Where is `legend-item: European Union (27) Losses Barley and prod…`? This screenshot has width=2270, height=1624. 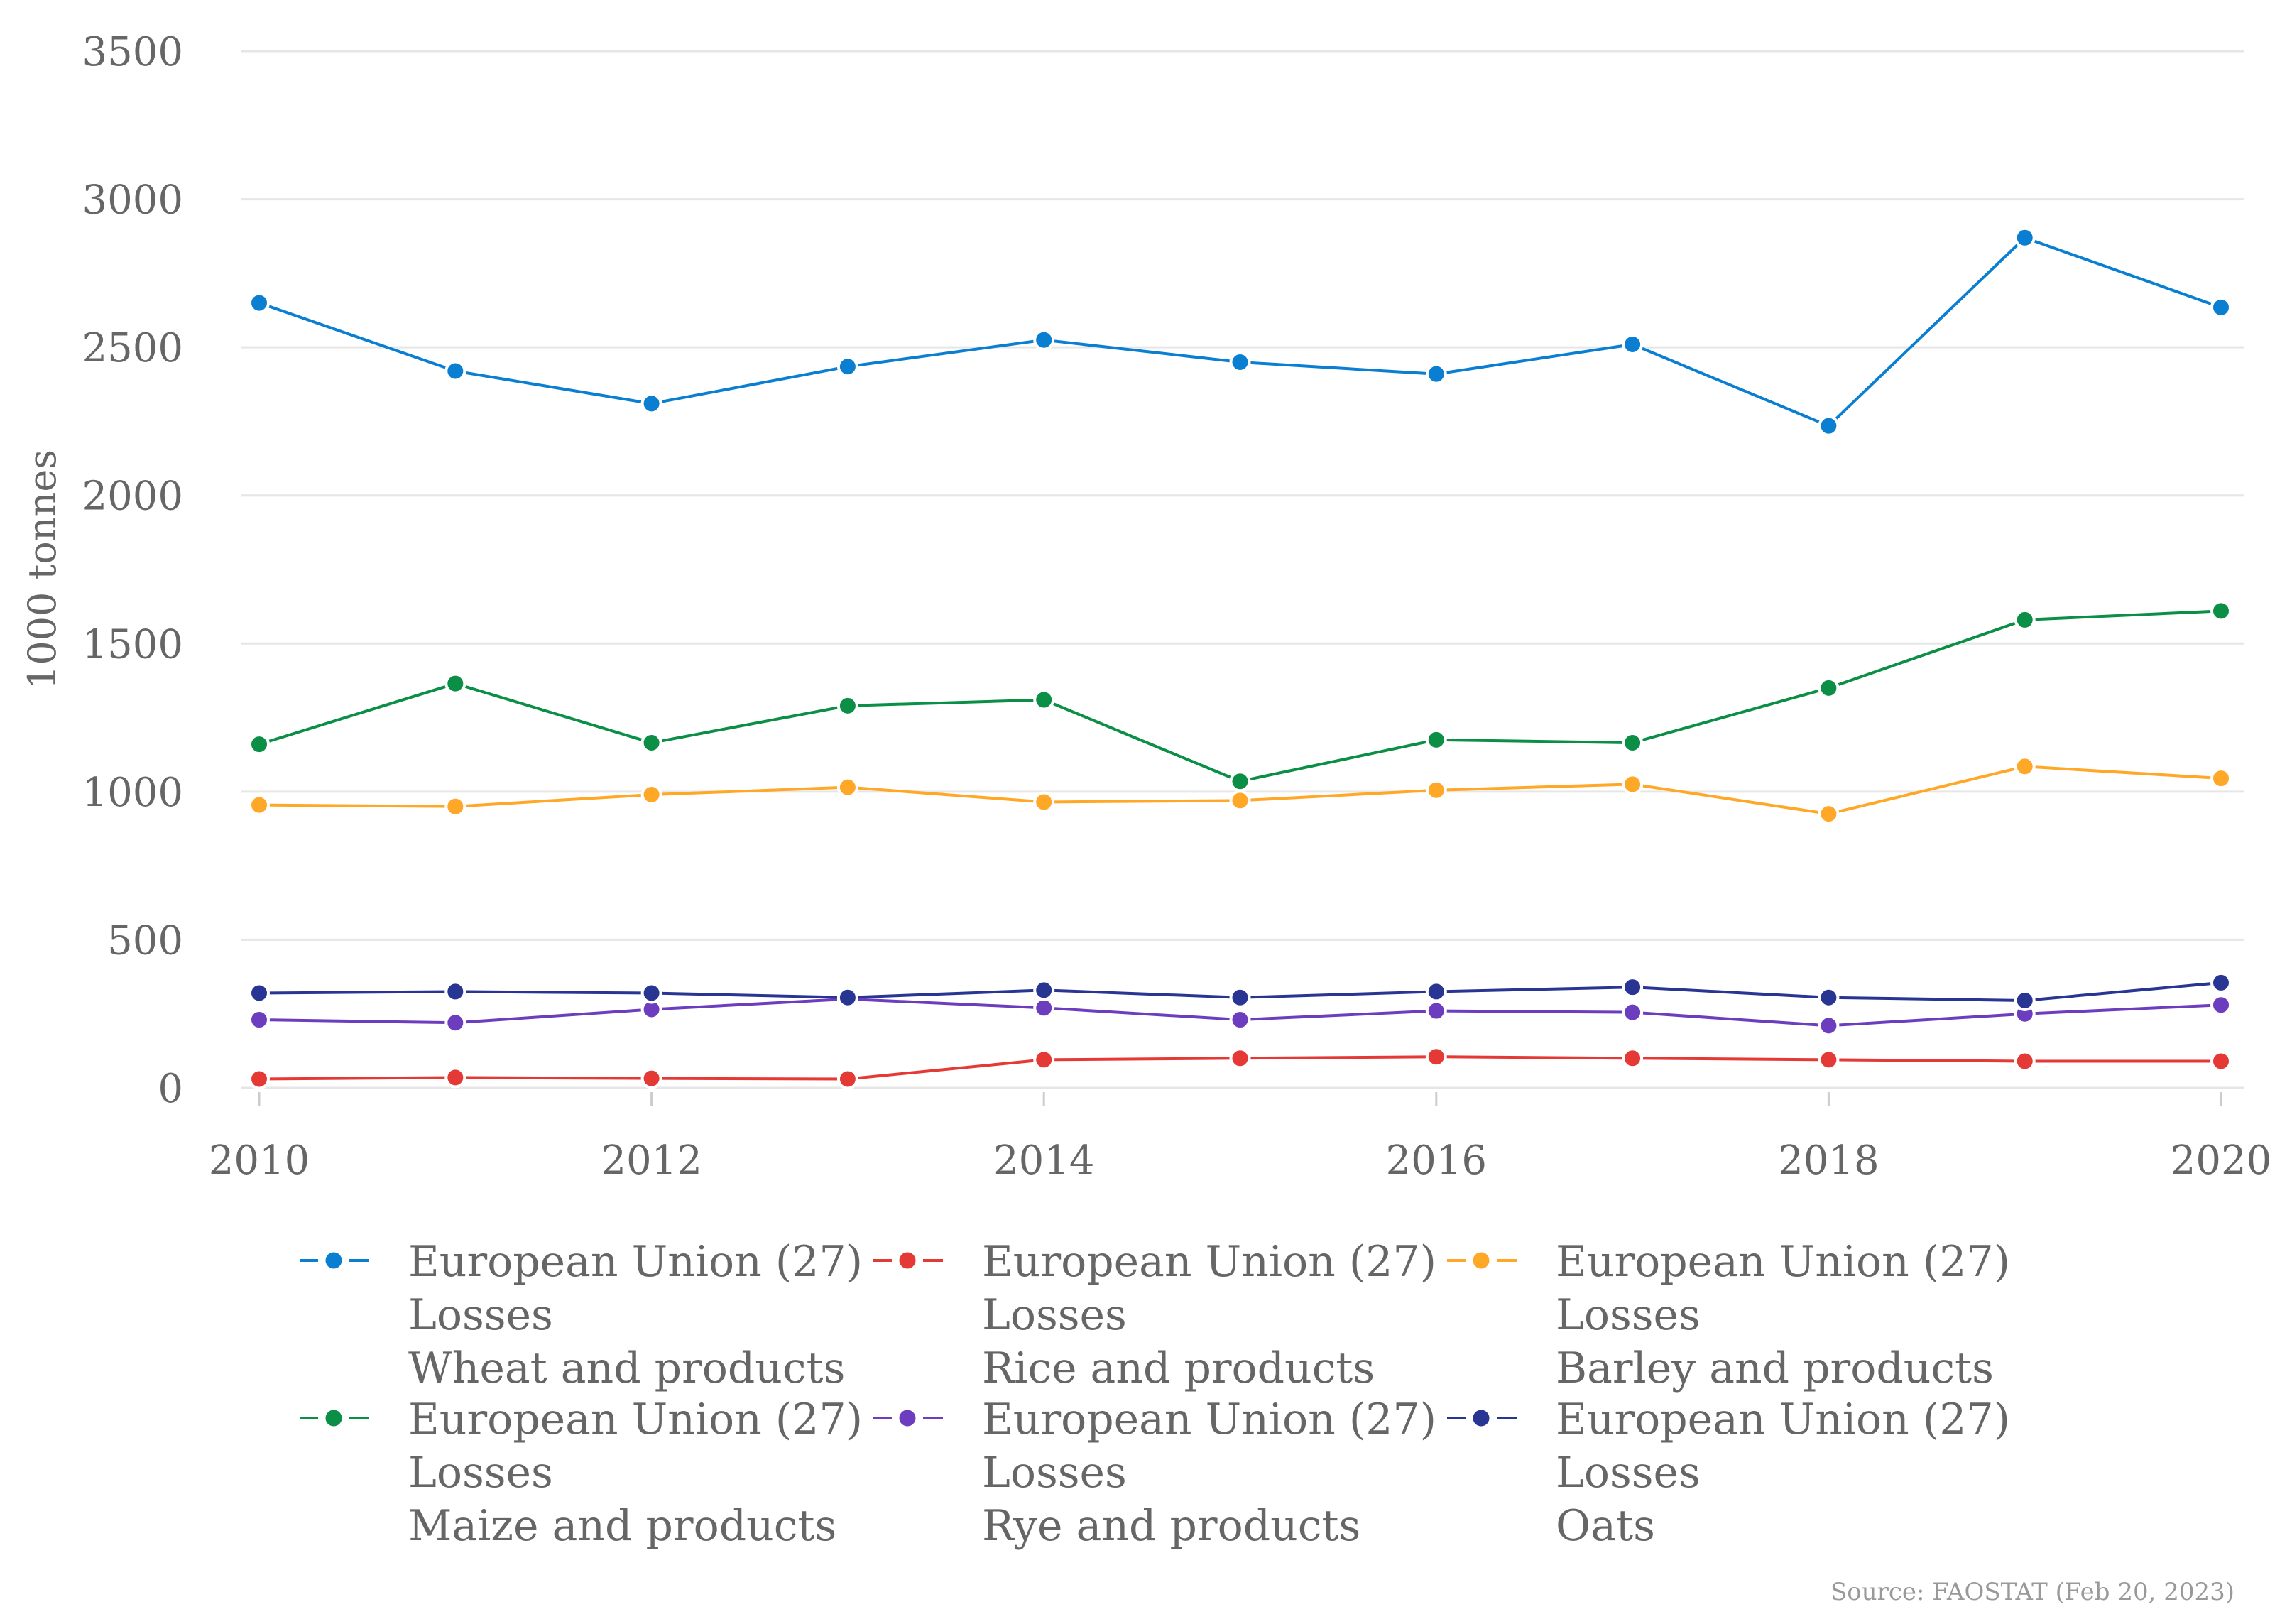 legend-item: European Union (27) Losses Barley and prod… is located at coordinates (1730, 1317).